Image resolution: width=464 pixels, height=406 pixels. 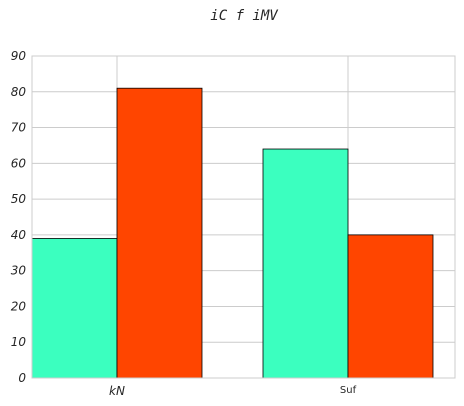 What do you see at coordinates (233, 391) in the screenshot?
I see `x-axis-ticks: kN Suf` at bounding box center [233, 391].